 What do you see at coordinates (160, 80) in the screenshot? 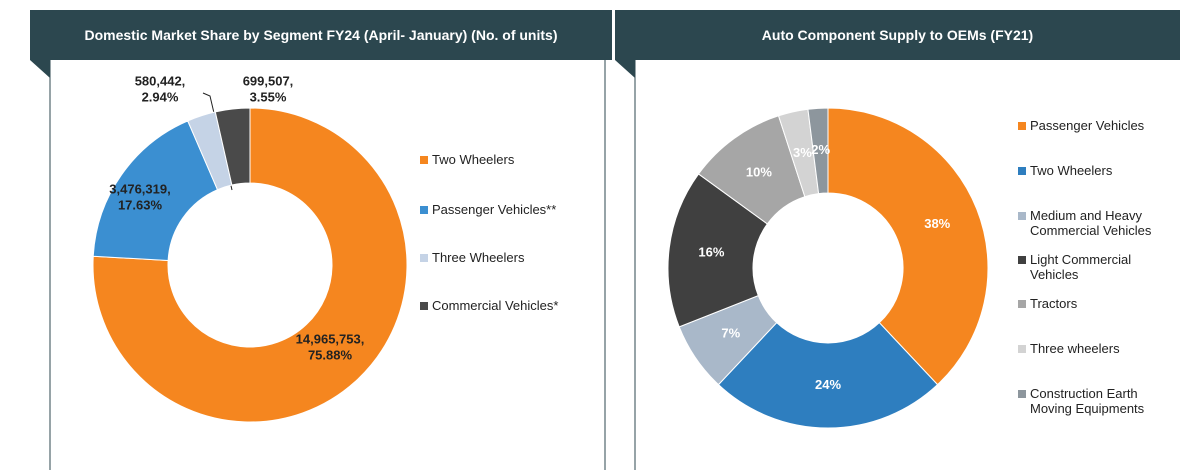
I see `data-label: 580,442,` at bounding box center [160, 80].